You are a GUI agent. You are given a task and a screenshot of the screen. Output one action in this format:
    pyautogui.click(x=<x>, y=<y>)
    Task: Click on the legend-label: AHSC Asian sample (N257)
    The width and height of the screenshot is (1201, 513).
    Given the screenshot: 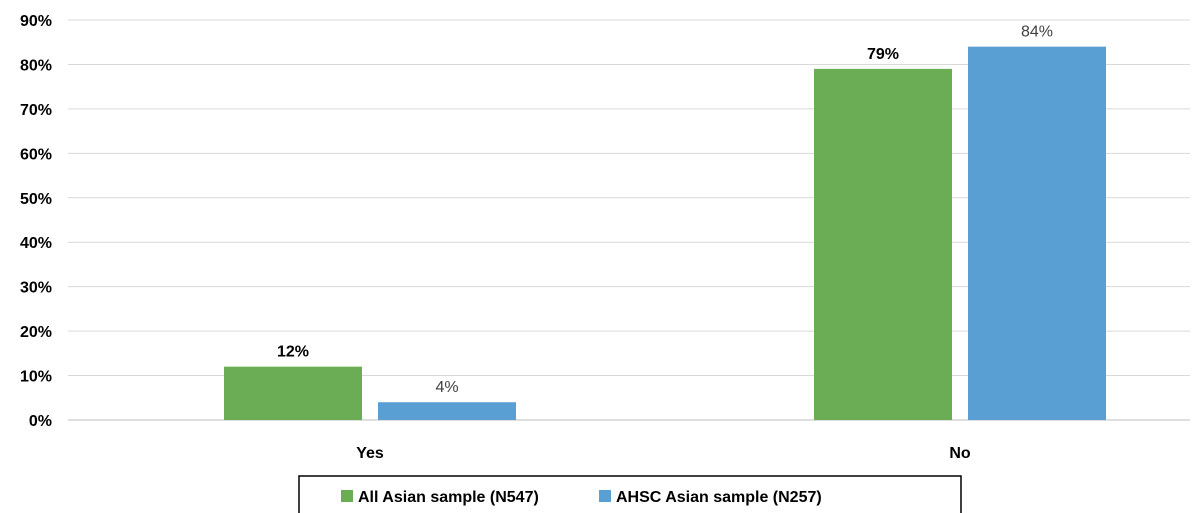 What is the action you would take?
    pyautogui.click(x=719, y=497)
    